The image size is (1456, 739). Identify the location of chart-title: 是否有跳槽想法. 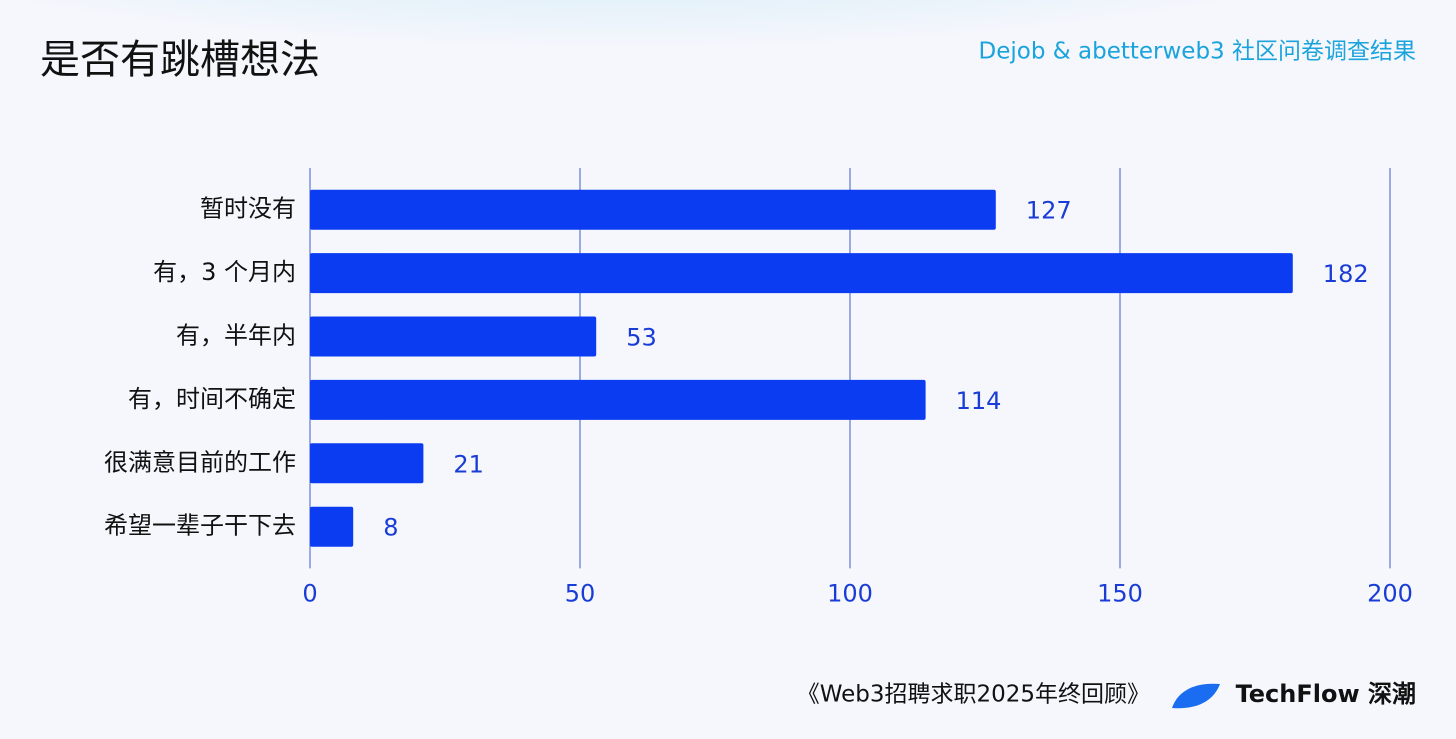
(180, 60).